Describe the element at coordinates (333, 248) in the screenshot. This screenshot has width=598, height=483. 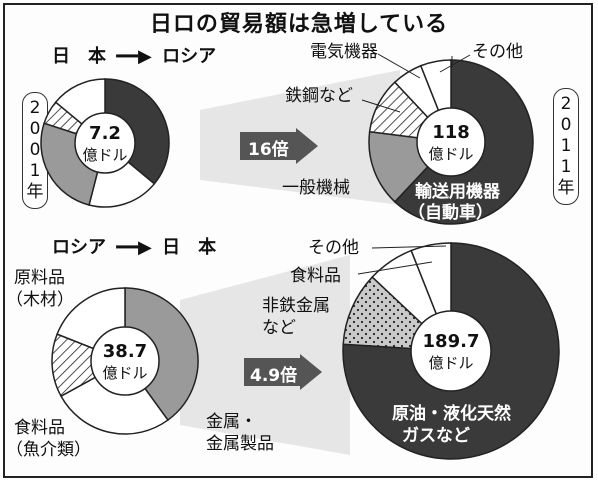
I see `label-other-2011-import: その他` at that location.